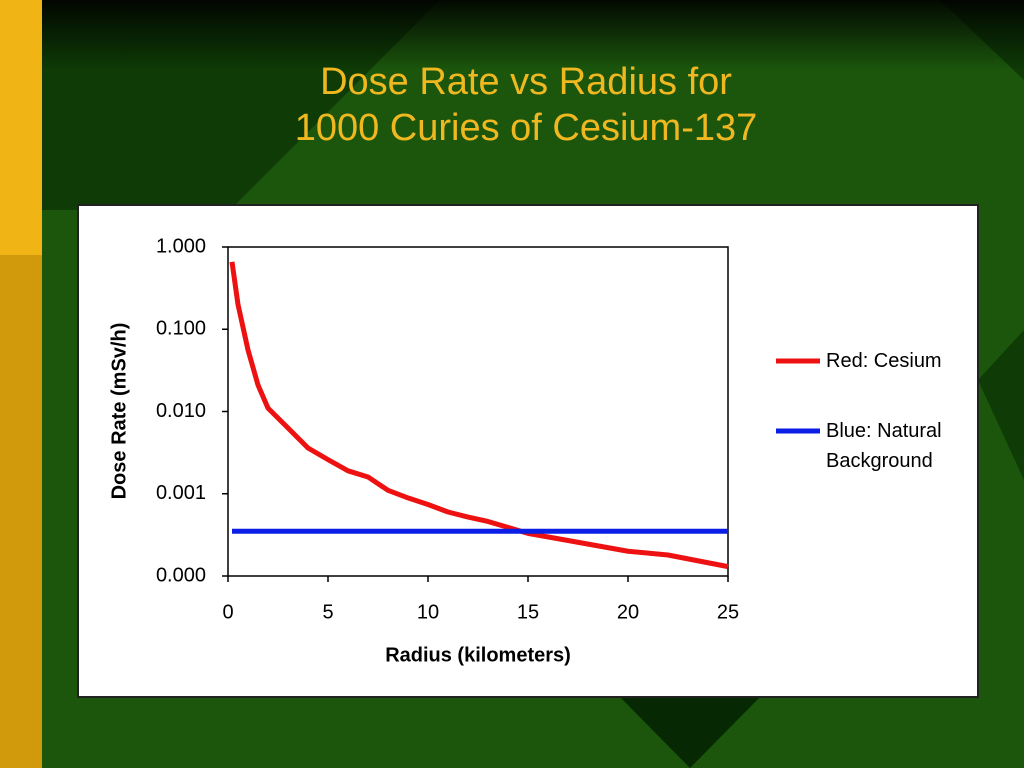 This screenshot has height=768, width=1024. Describe the element at coordinates (526, 128) in the screenshot. I see `chart-title: 1000 Curies of Cesium-137` at that location.